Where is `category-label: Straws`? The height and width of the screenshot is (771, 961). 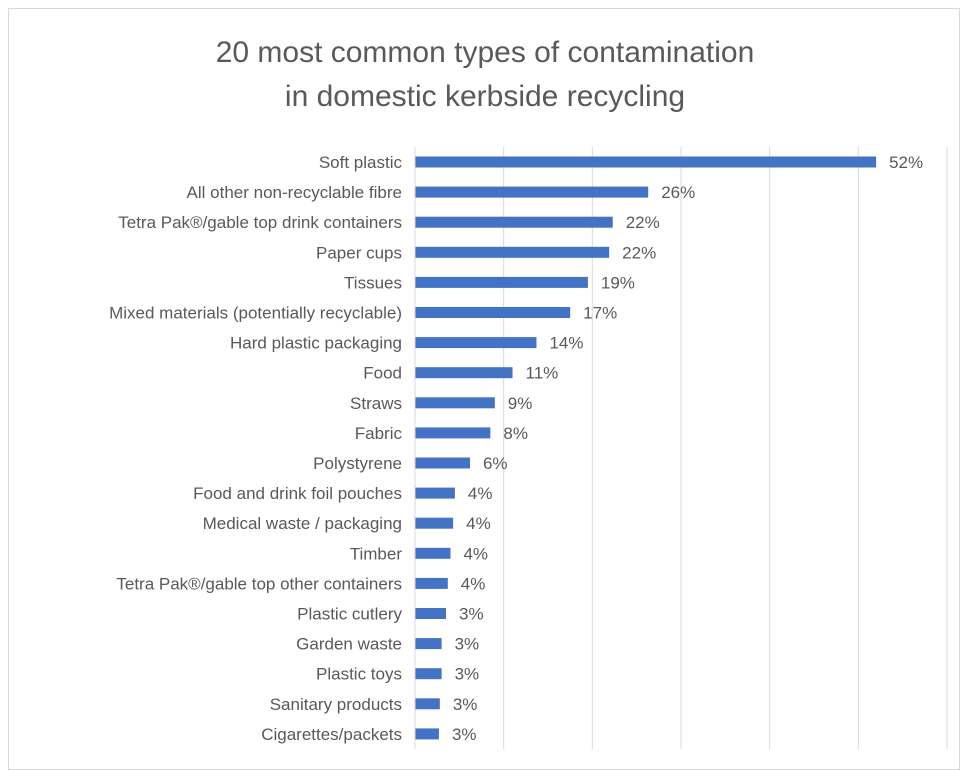
category-label: Straws is located at coordinates (376, 403).